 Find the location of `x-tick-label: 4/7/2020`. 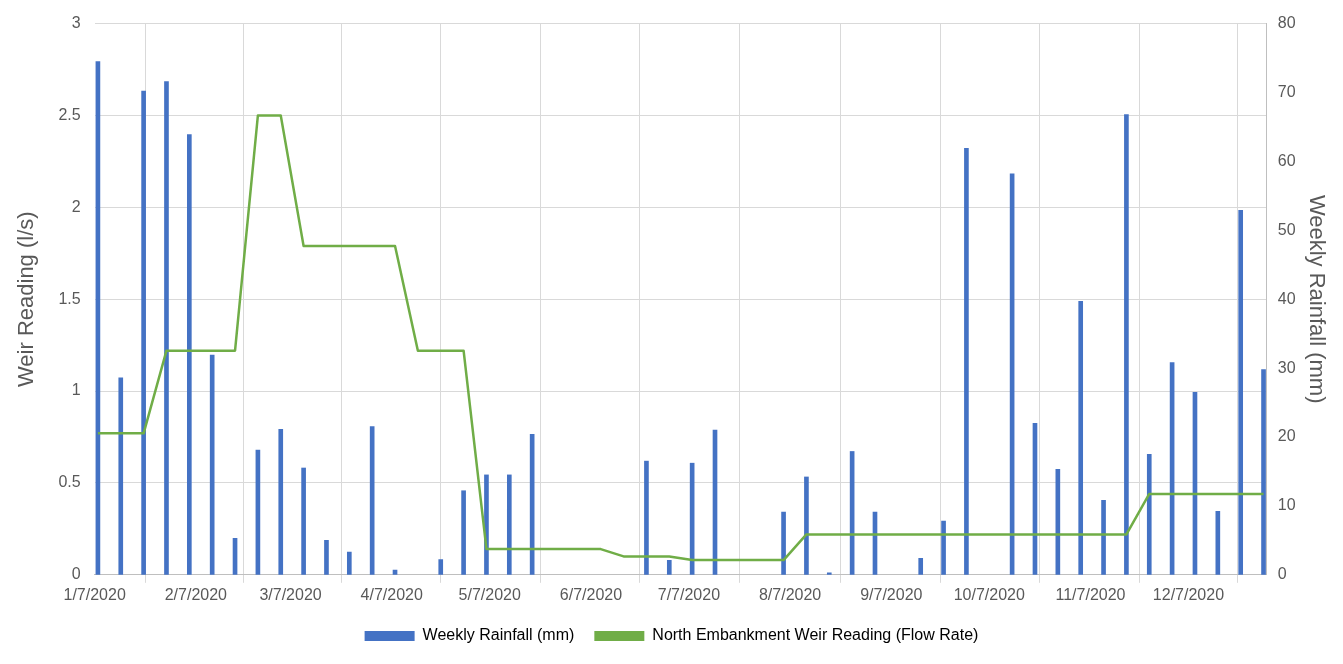

x-tick-label: 4/7/2020 is located at coordinates (392, 594).